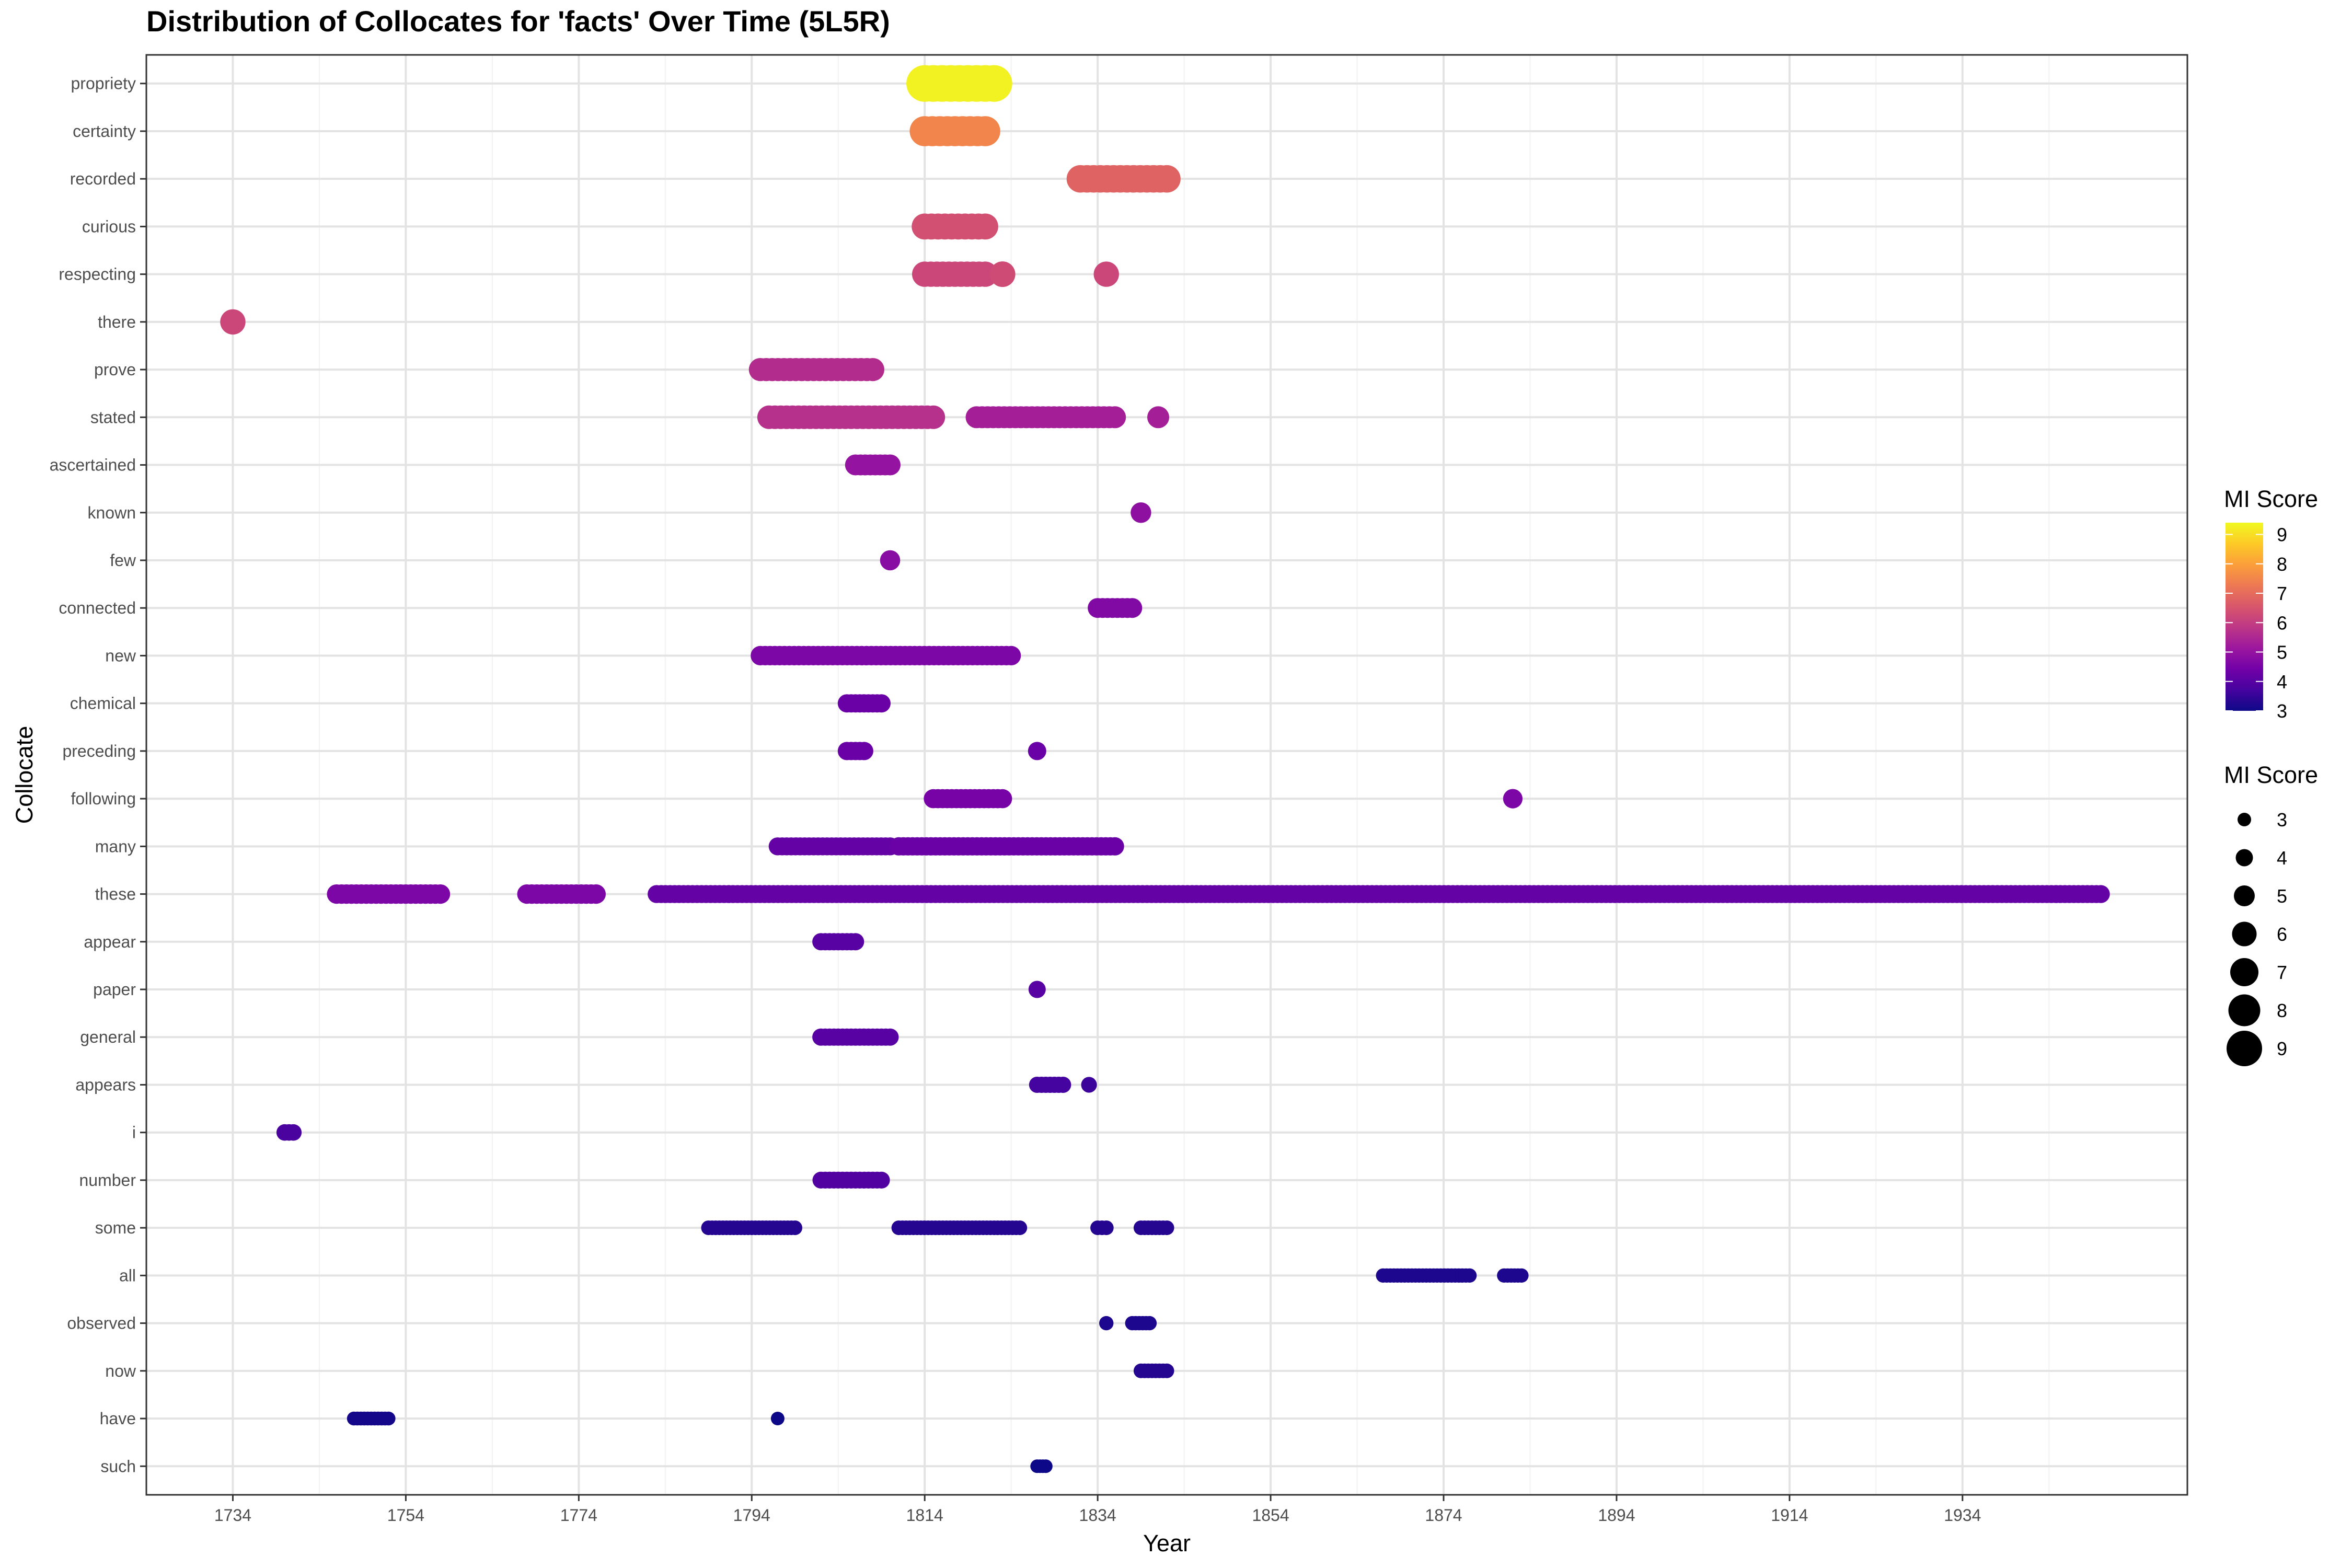 The height and width of the screenshot is (1568, 2352). I want to click on y-tick-label: ascertained, so click(93, 465).